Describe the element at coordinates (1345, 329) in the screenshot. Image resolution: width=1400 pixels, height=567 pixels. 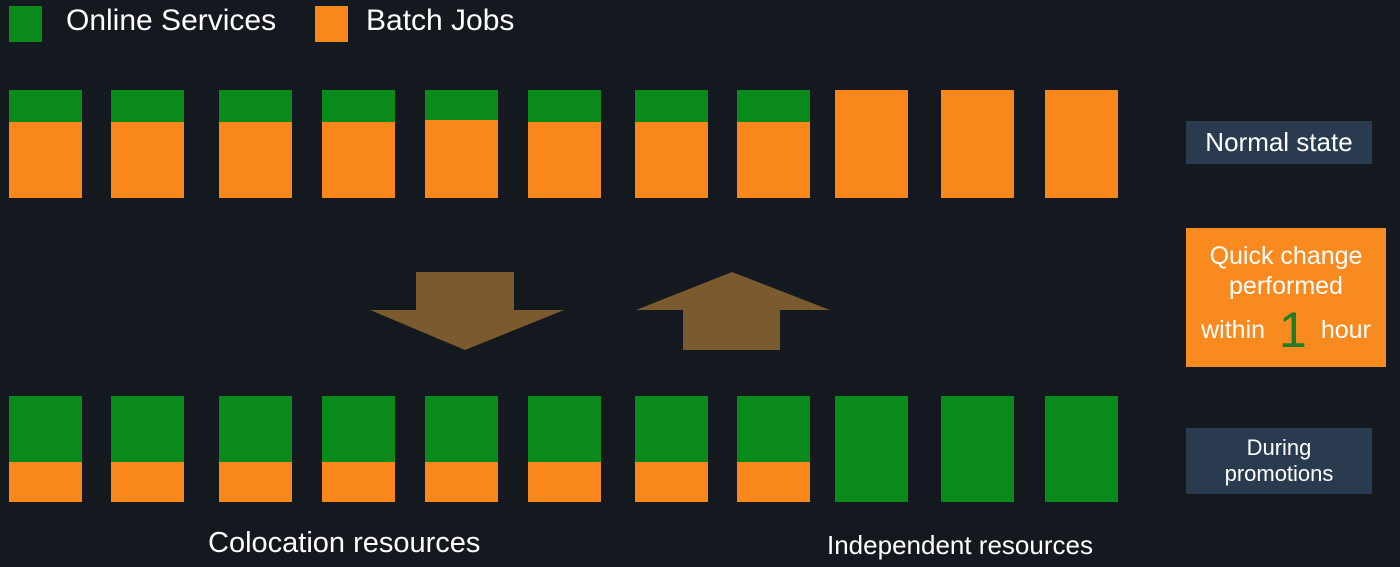
I see `quick-change-suffix: hour` at that location.